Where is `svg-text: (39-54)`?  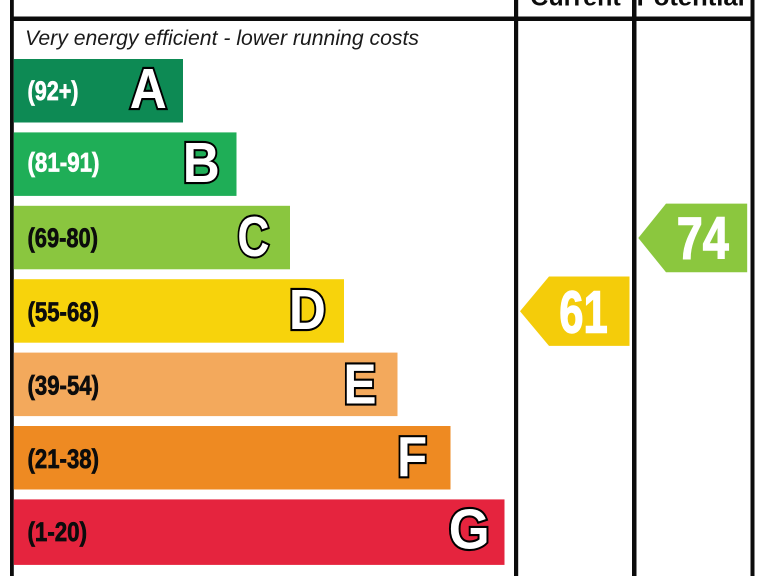
svg-text: (39-54) is located at coordinates (64, 385).